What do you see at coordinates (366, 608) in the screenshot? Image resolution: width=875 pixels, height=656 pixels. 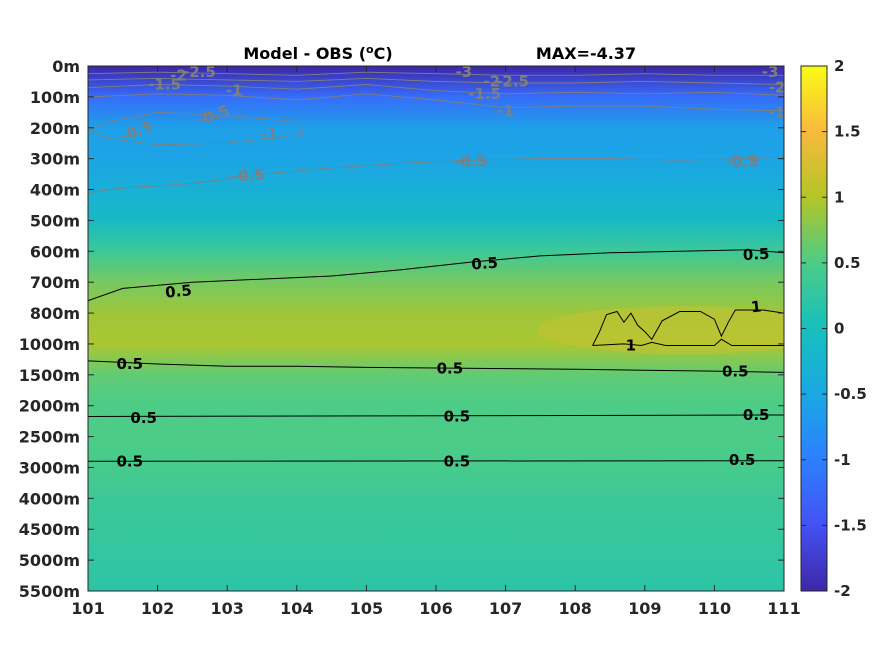 I see `x-tick-label-4: 105` at bounding box center [366, 608].